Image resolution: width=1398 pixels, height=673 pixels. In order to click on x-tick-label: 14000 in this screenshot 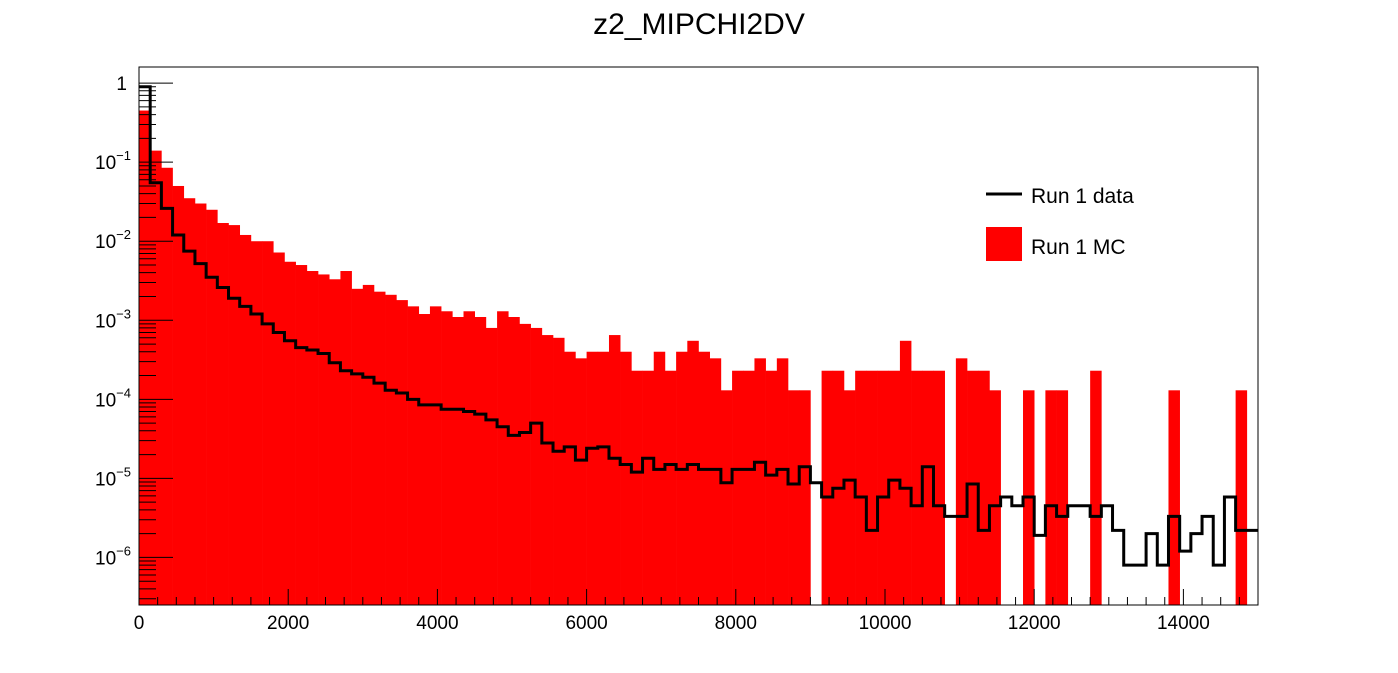, I will do `click(1183, 623)`.